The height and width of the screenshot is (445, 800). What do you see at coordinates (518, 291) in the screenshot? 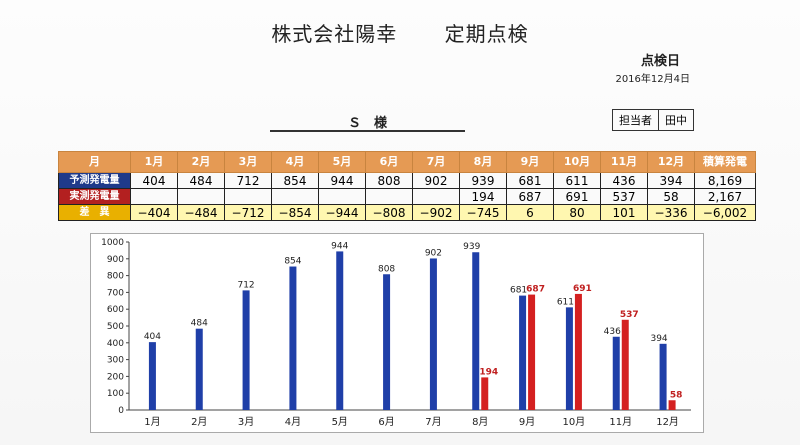
I see `bar-forecast-label: 681` at bounding box center [518, 291].